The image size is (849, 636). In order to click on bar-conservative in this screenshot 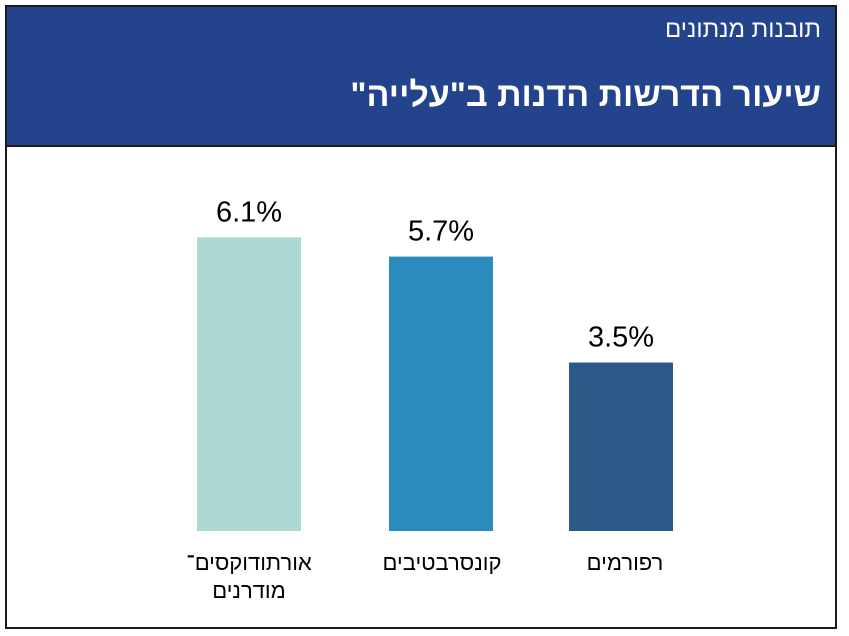, I will do `click(441, 393)`.